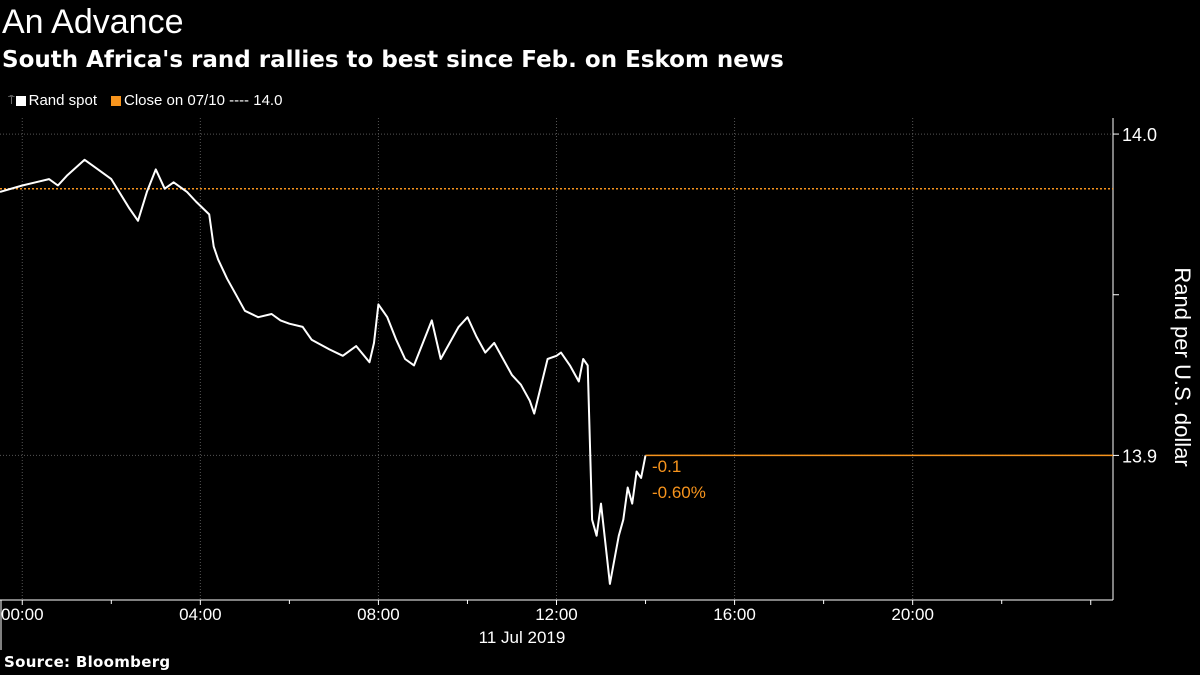 This screenshot has width=1200, height=675. What do you see at coordinates (11, 101) in the screenshot?
I see `pin-icon: ⍑` at bounding box center [11, 101].